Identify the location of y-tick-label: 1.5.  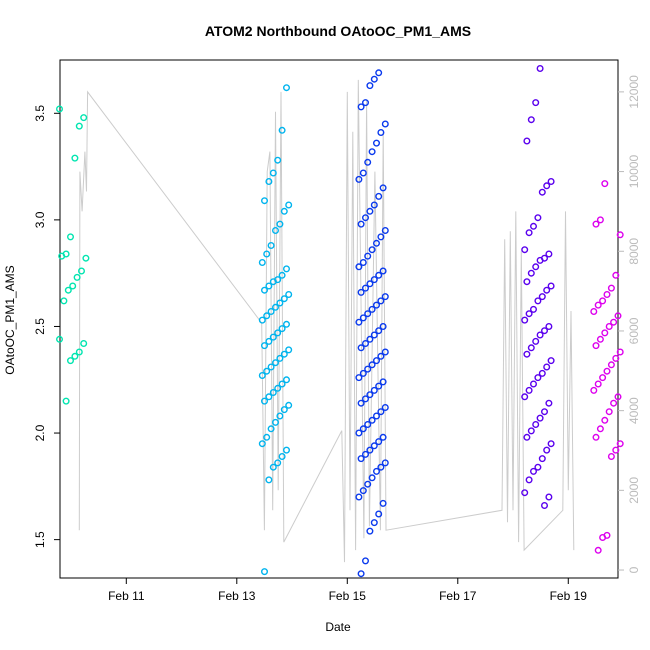
(40, 539).